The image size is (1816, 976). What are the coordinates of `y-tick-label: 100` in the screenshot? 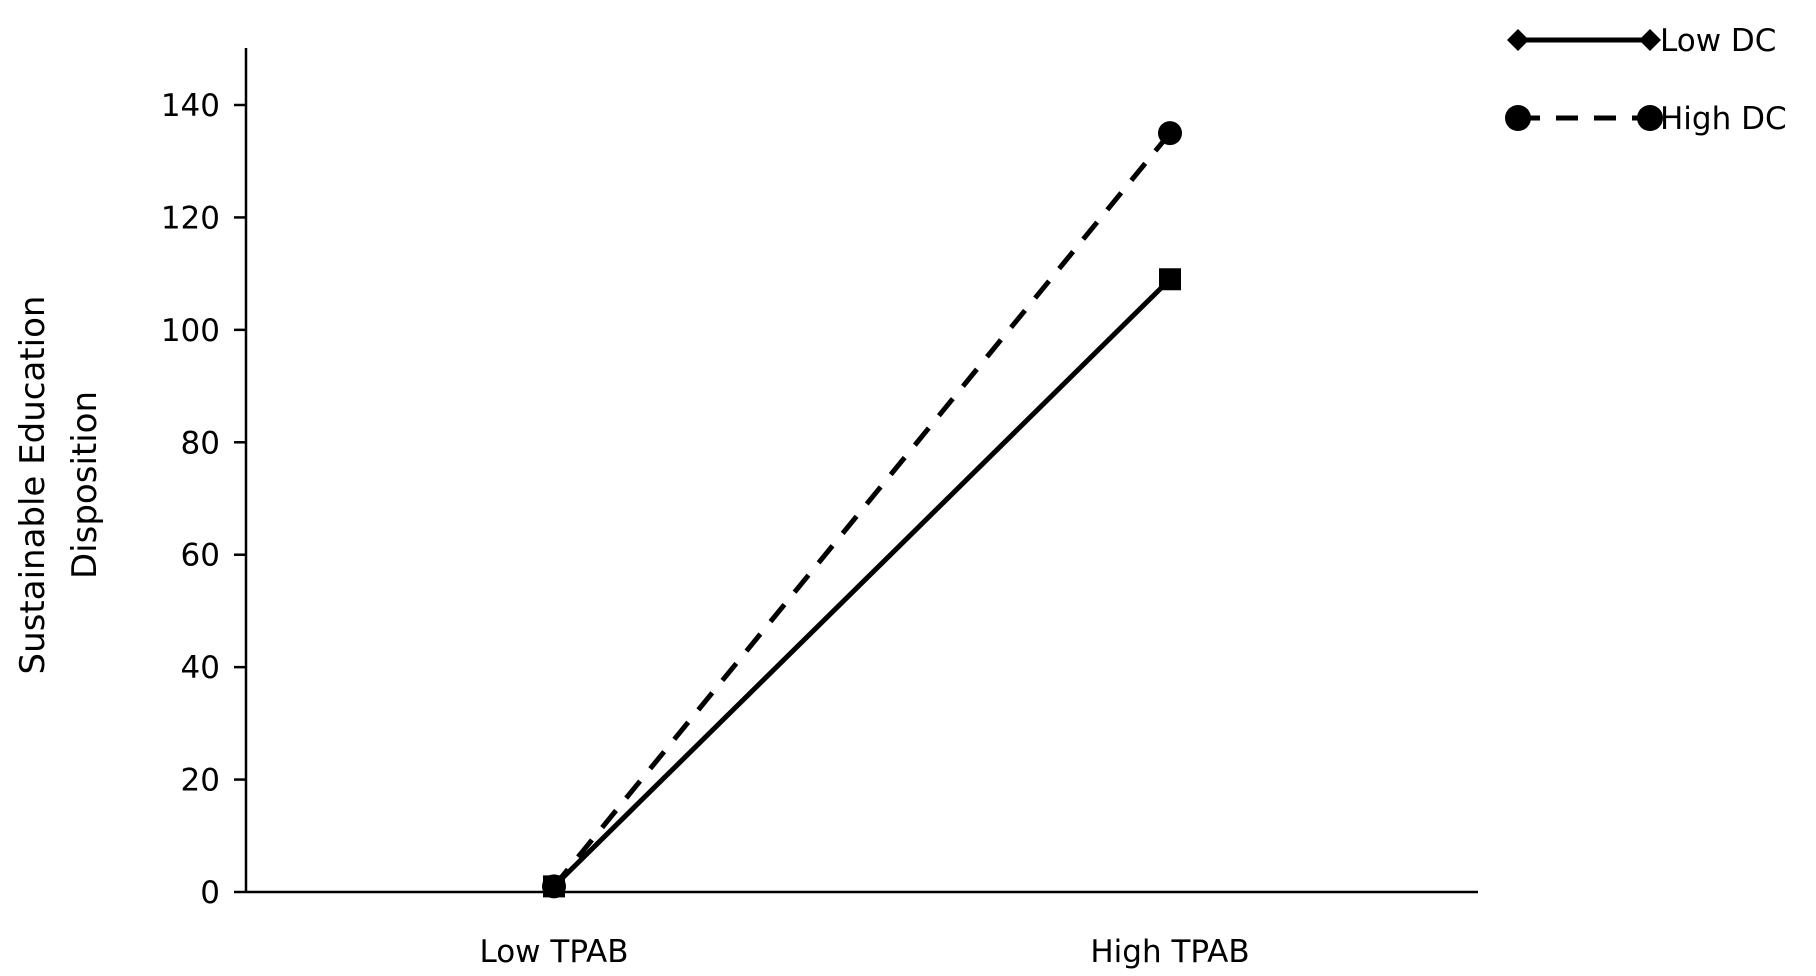 It's located at (190, 331).